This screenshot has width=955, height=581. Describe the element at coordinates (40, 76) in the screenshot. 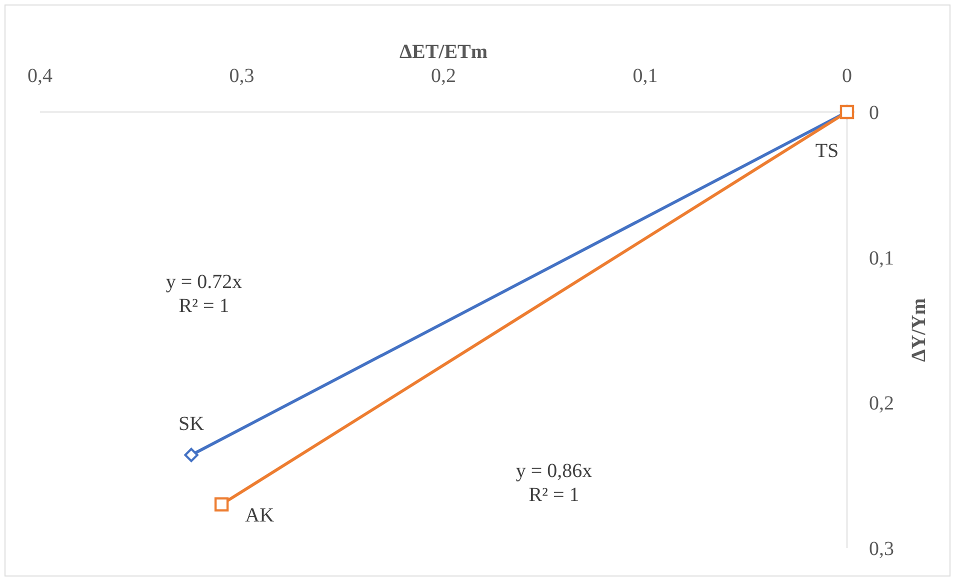

I see `x-tick-label: 0,4` at that location.